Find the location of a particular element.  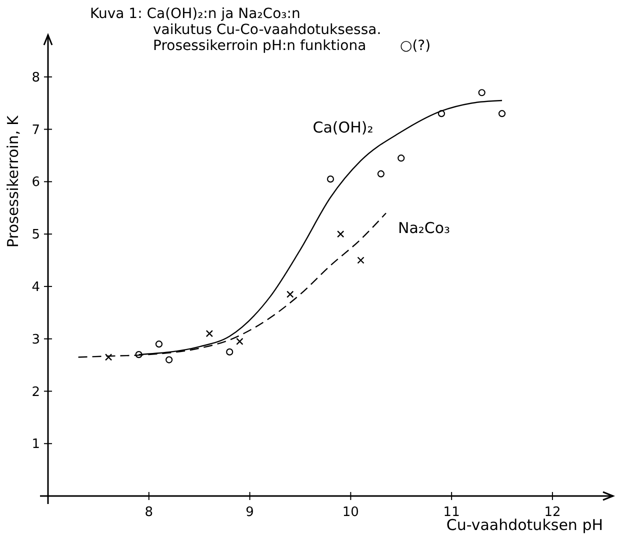

annotation: ○(?) is located at coordinates (415, 46).